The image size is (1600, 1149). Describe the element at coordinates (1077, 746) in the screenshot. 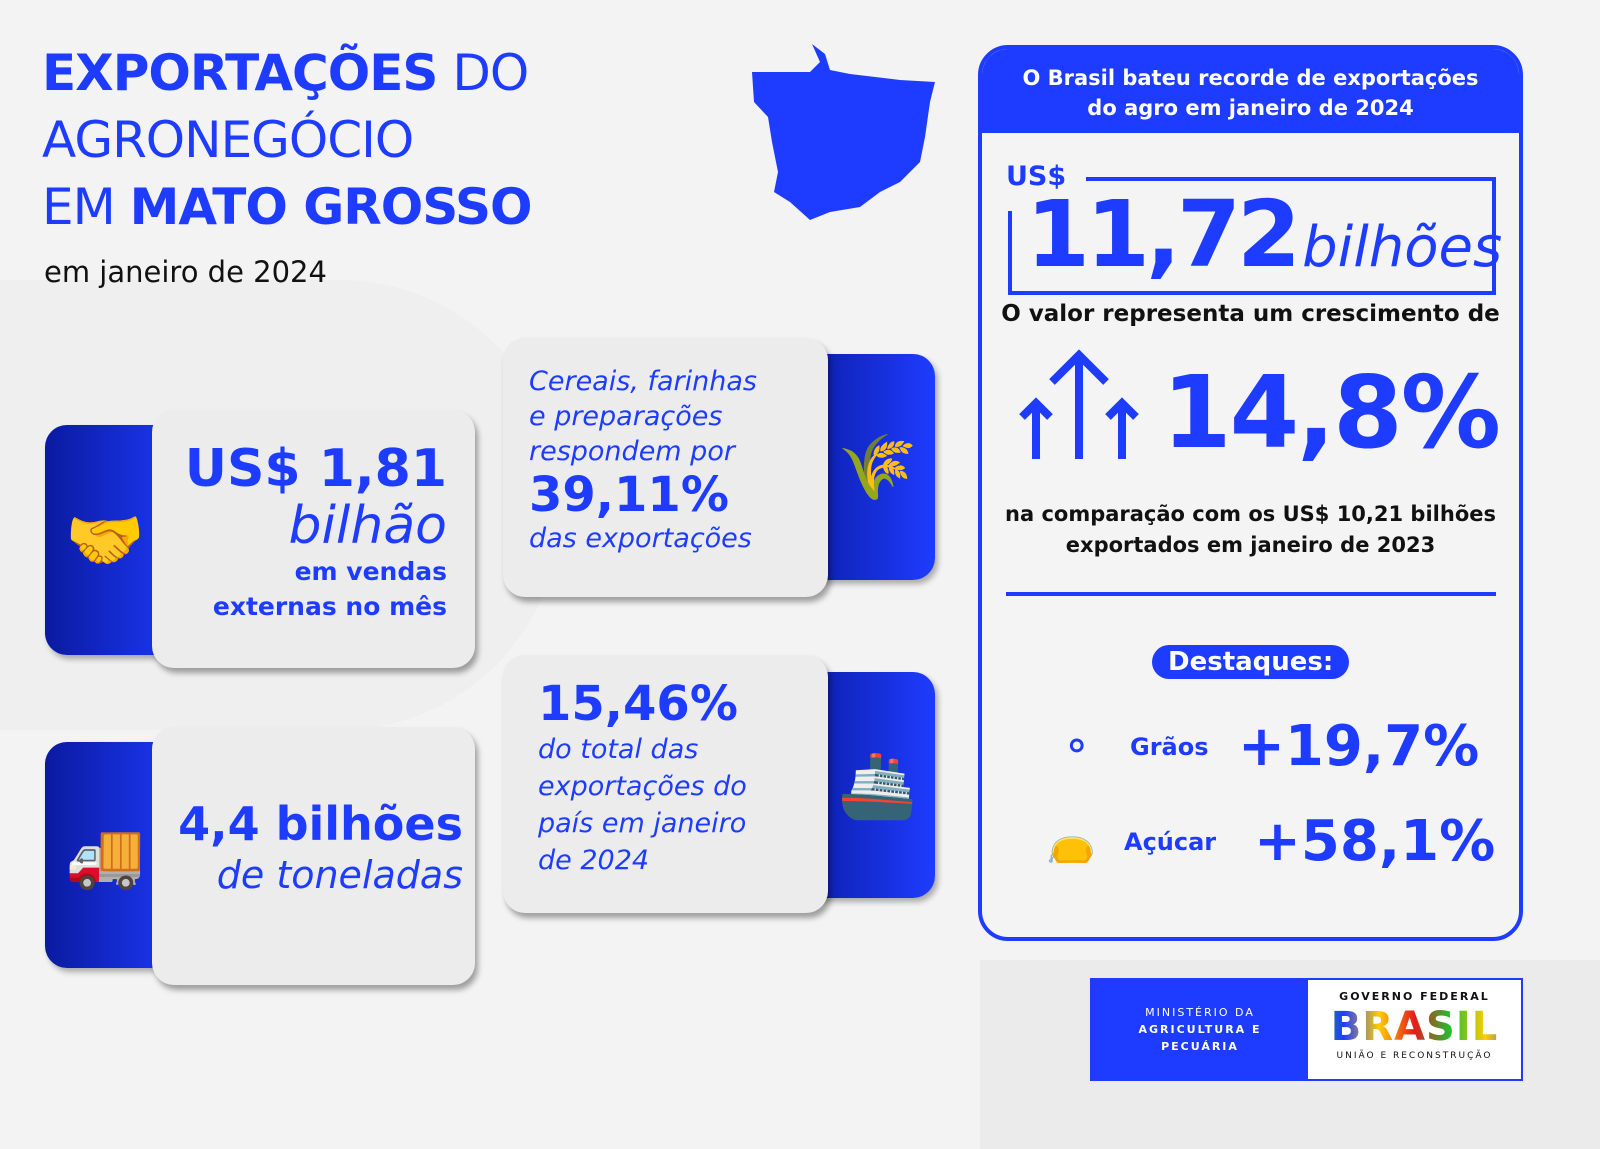

I see `grains-icon: ⚬` at that location.